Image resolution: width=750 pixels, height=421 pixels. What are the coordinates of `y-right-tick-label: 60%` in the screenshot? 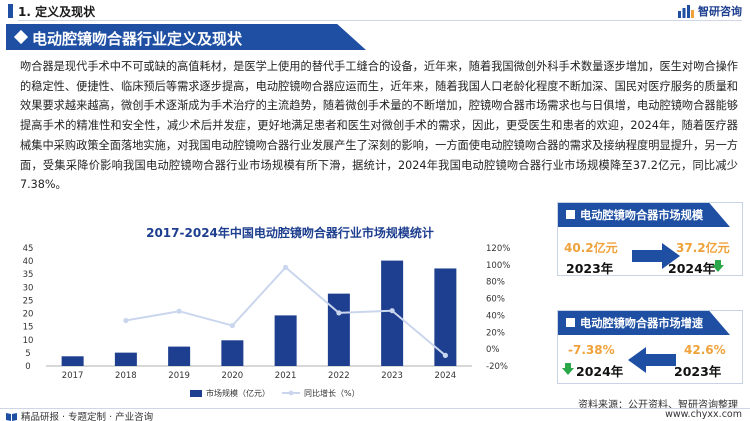 It's located at (495, 300).